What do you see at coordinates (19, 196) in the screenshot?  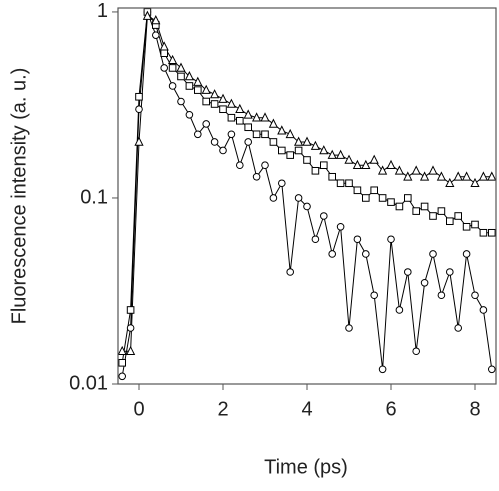 I see `y-axis-label: Fluorescence intensity (a. u.)` at bounding box center [19, 196].